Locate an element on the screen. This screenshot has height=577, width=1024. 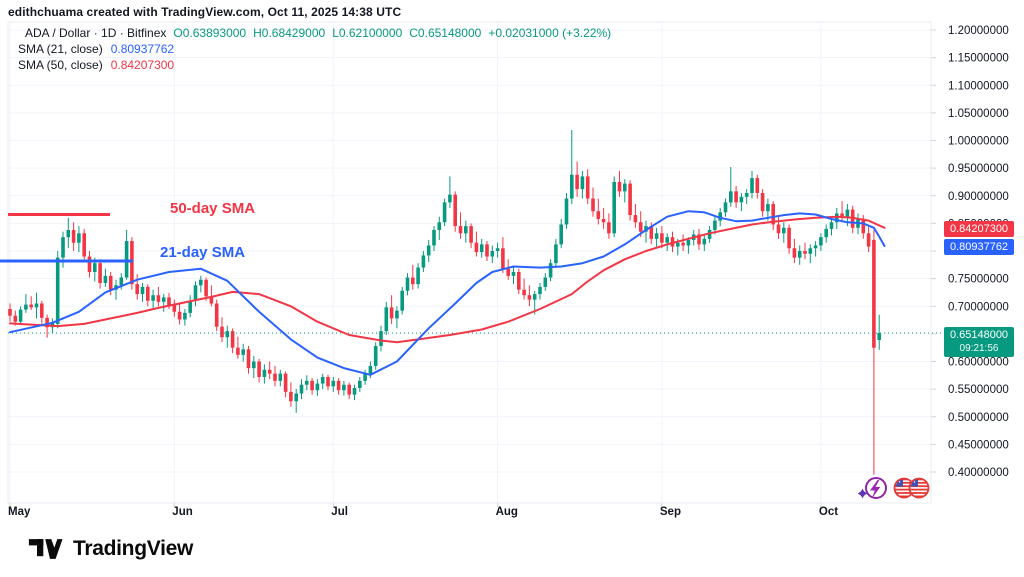
last-price-value: 0.65148000 is located at coordinates (979, 335).